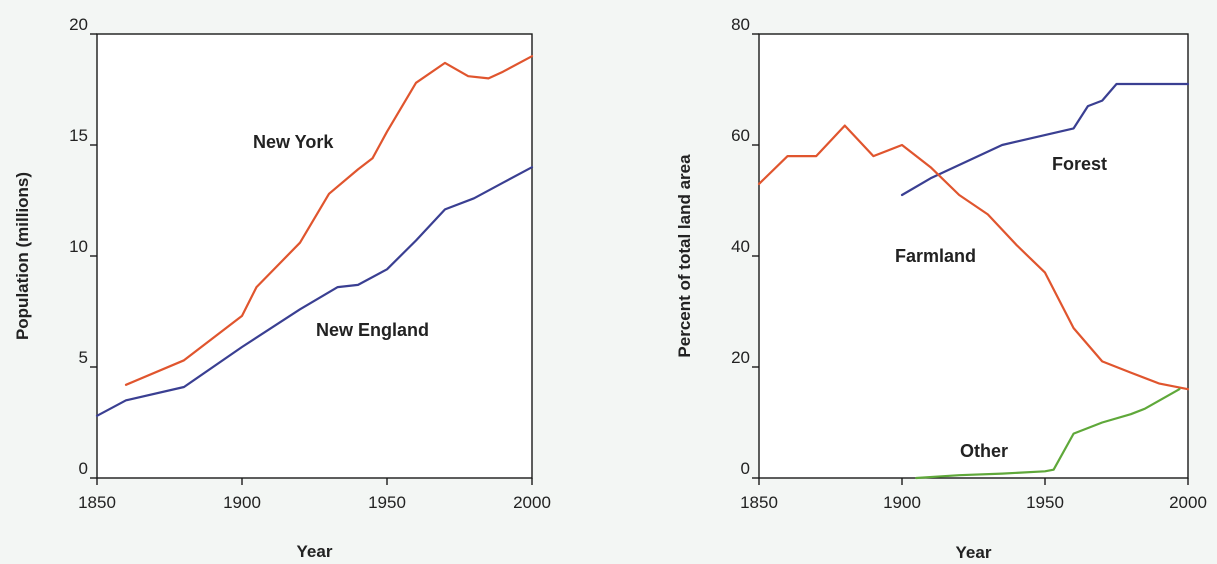 Image resolution: width=1217 pixels, height=564 pixels. I want to click on series-label-forest: Forest, so click(1079, 164).